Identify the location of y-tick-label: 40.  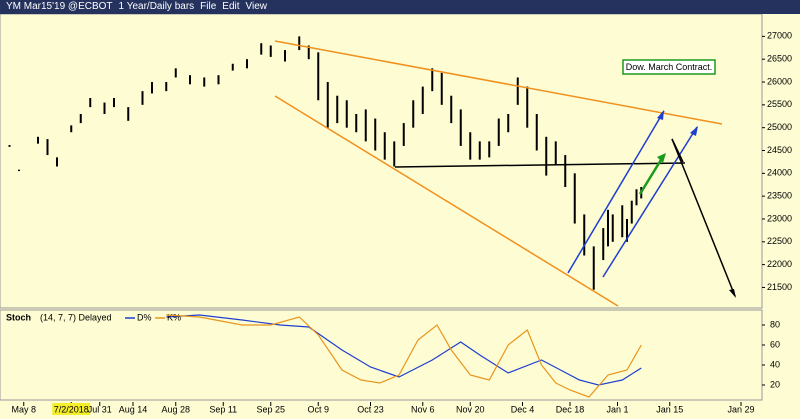
(775, 364).